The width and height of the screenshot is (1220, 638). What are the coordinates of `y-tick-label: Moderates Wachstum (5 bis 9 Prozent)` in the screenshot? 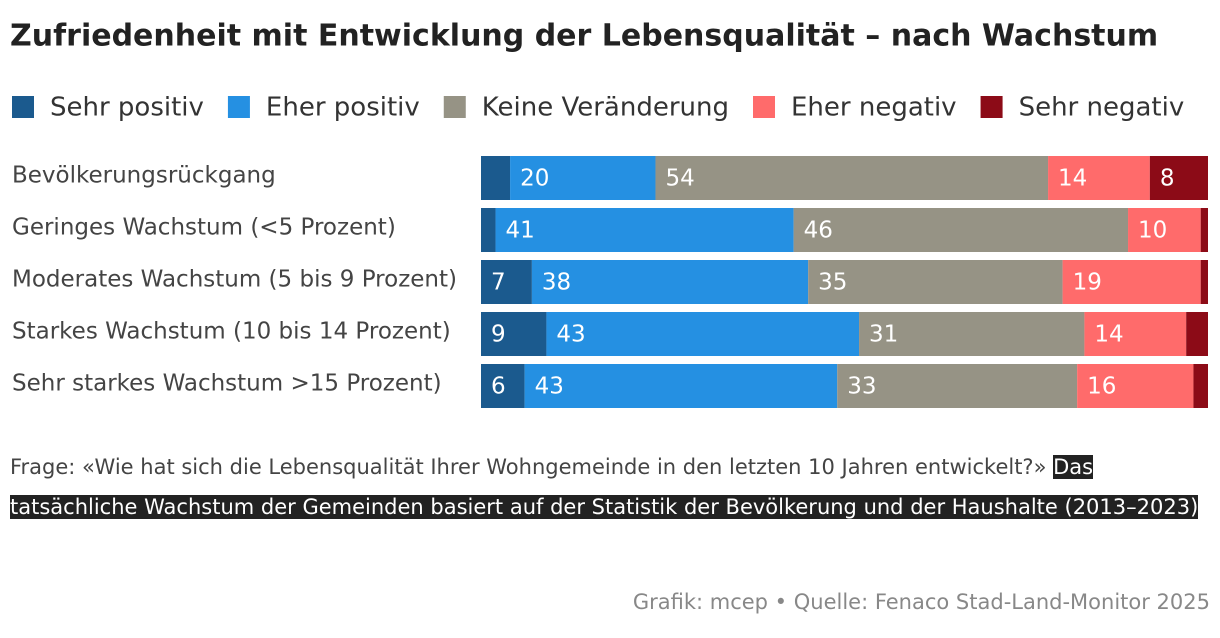 It's located at (234, 280).